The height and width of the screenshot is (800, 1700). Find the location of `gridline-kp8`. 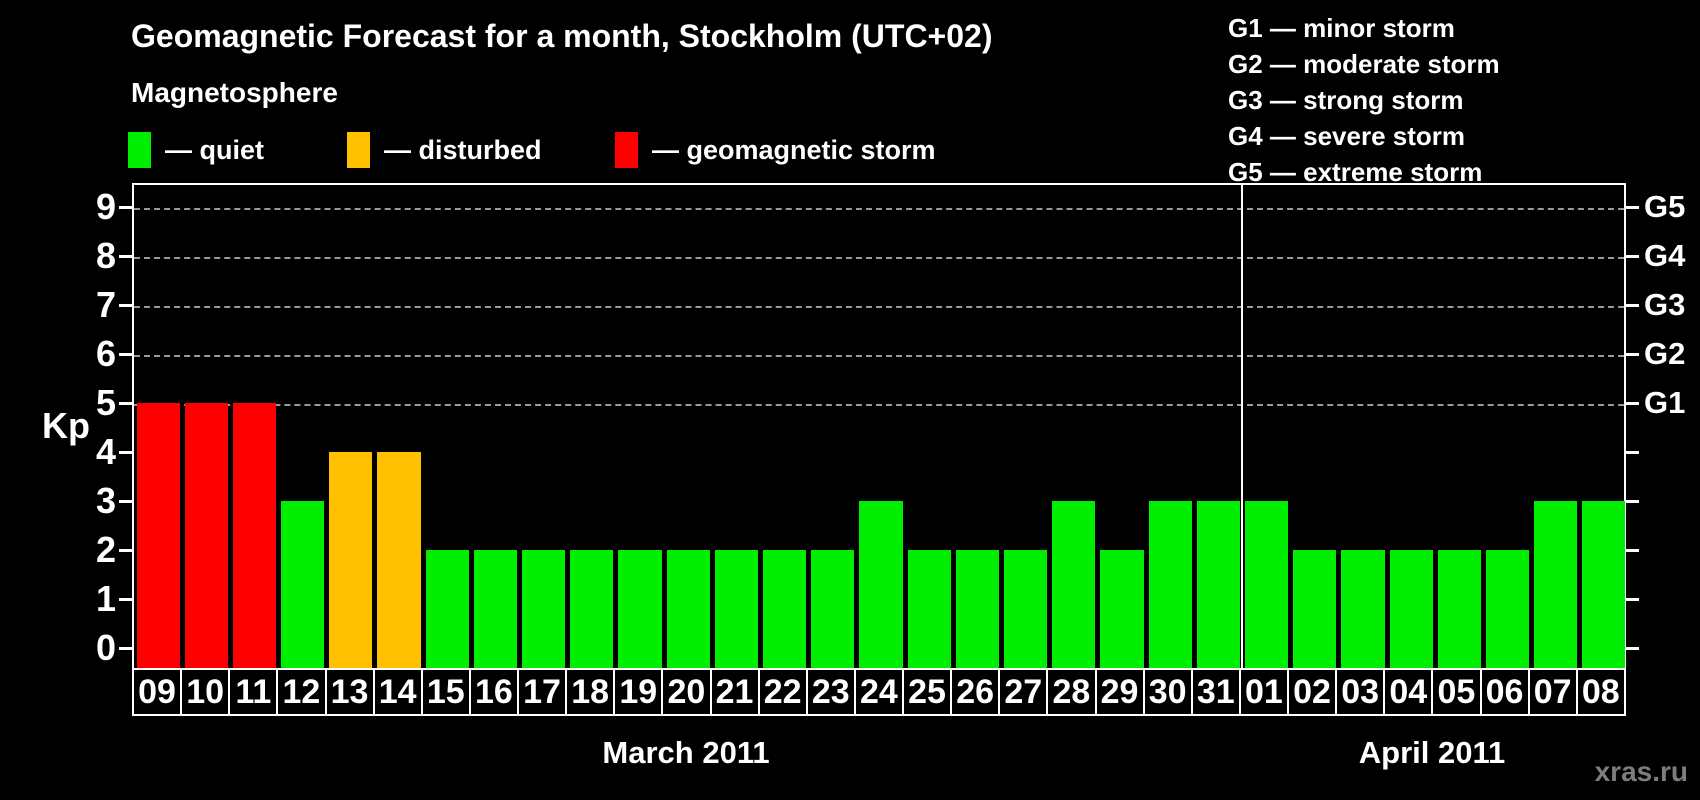

gridline-kp8 is located at coordinates (879, 258).